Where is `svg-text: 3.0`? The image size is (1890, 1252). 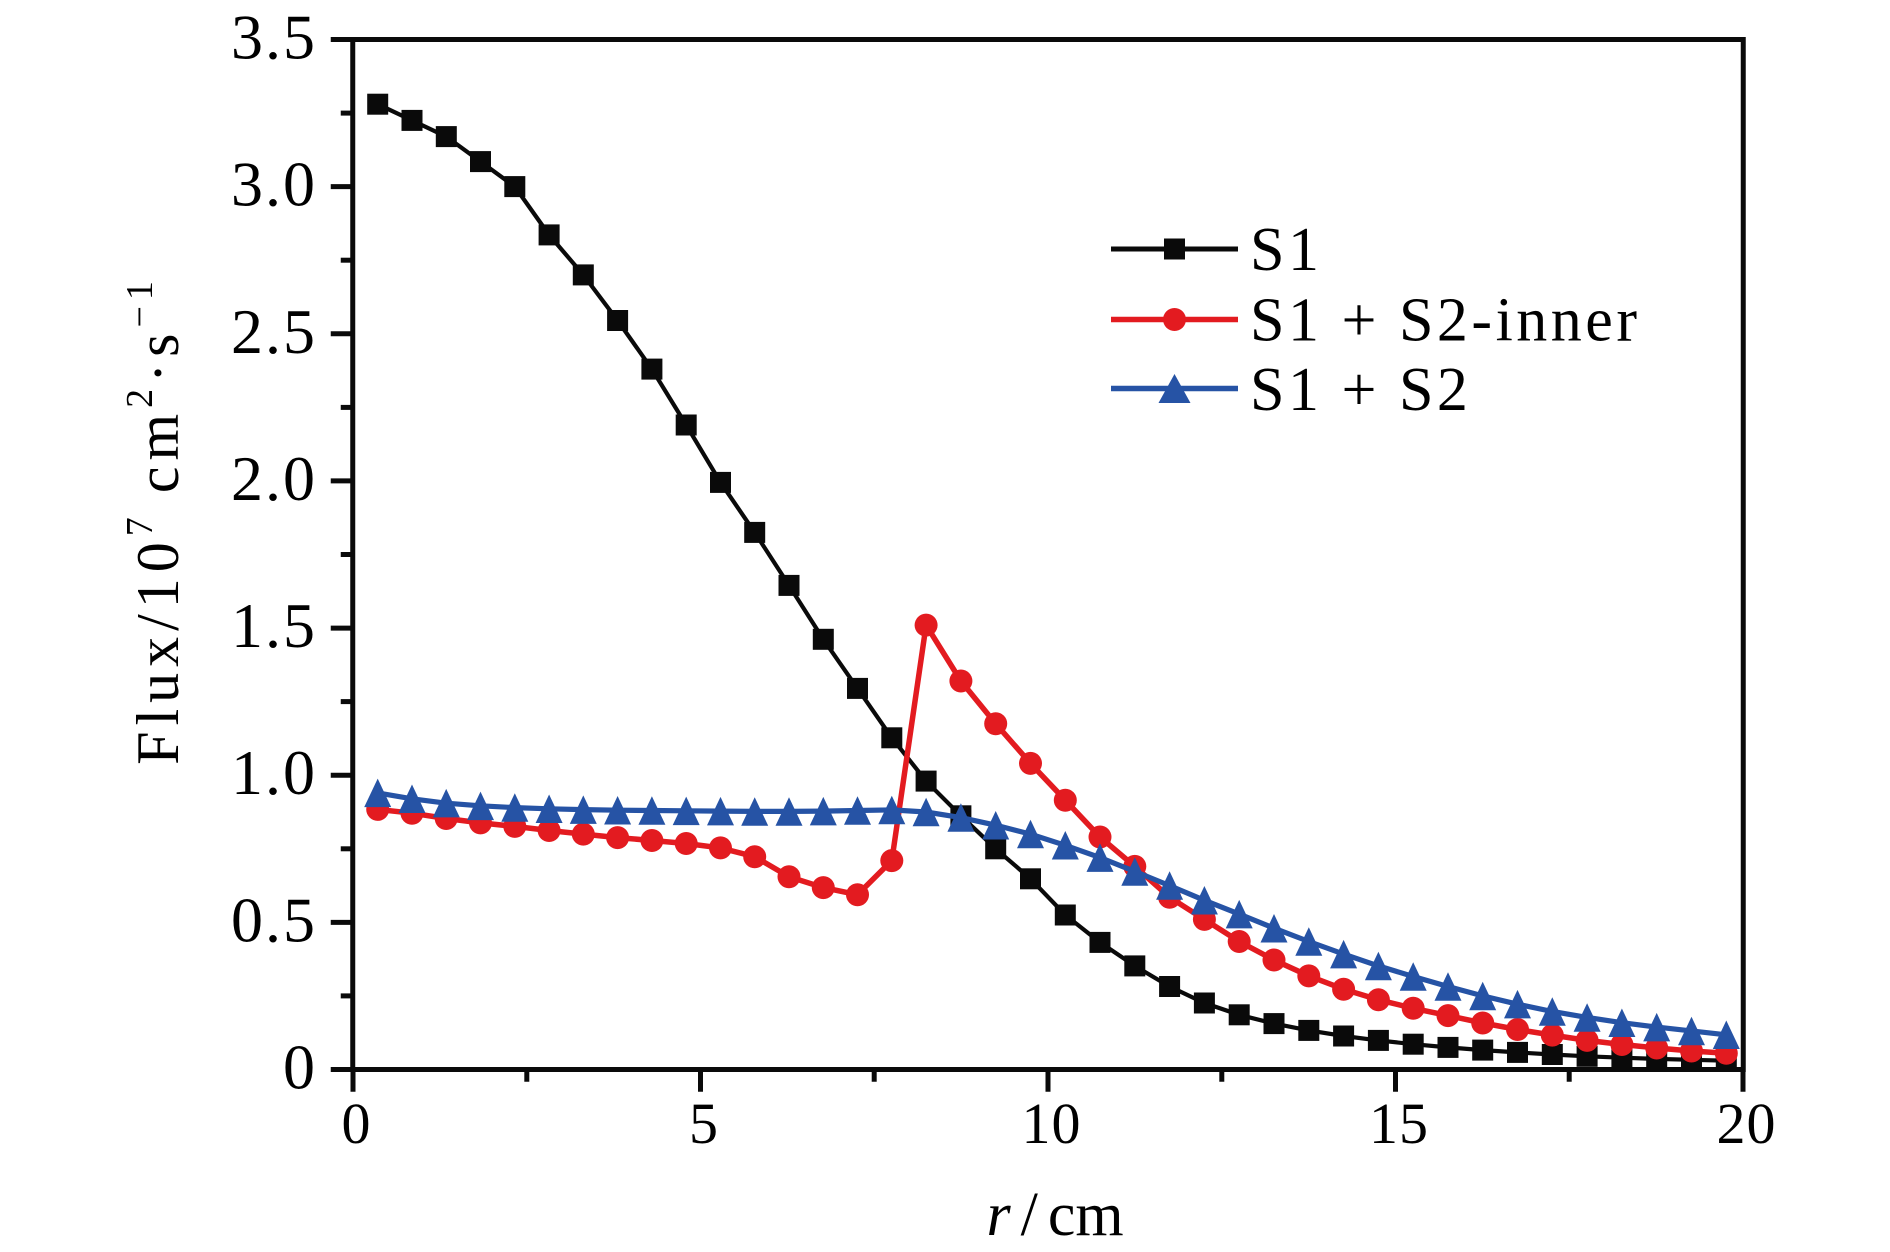
svg-text: 3.0 is located at coordinates (274, 184).